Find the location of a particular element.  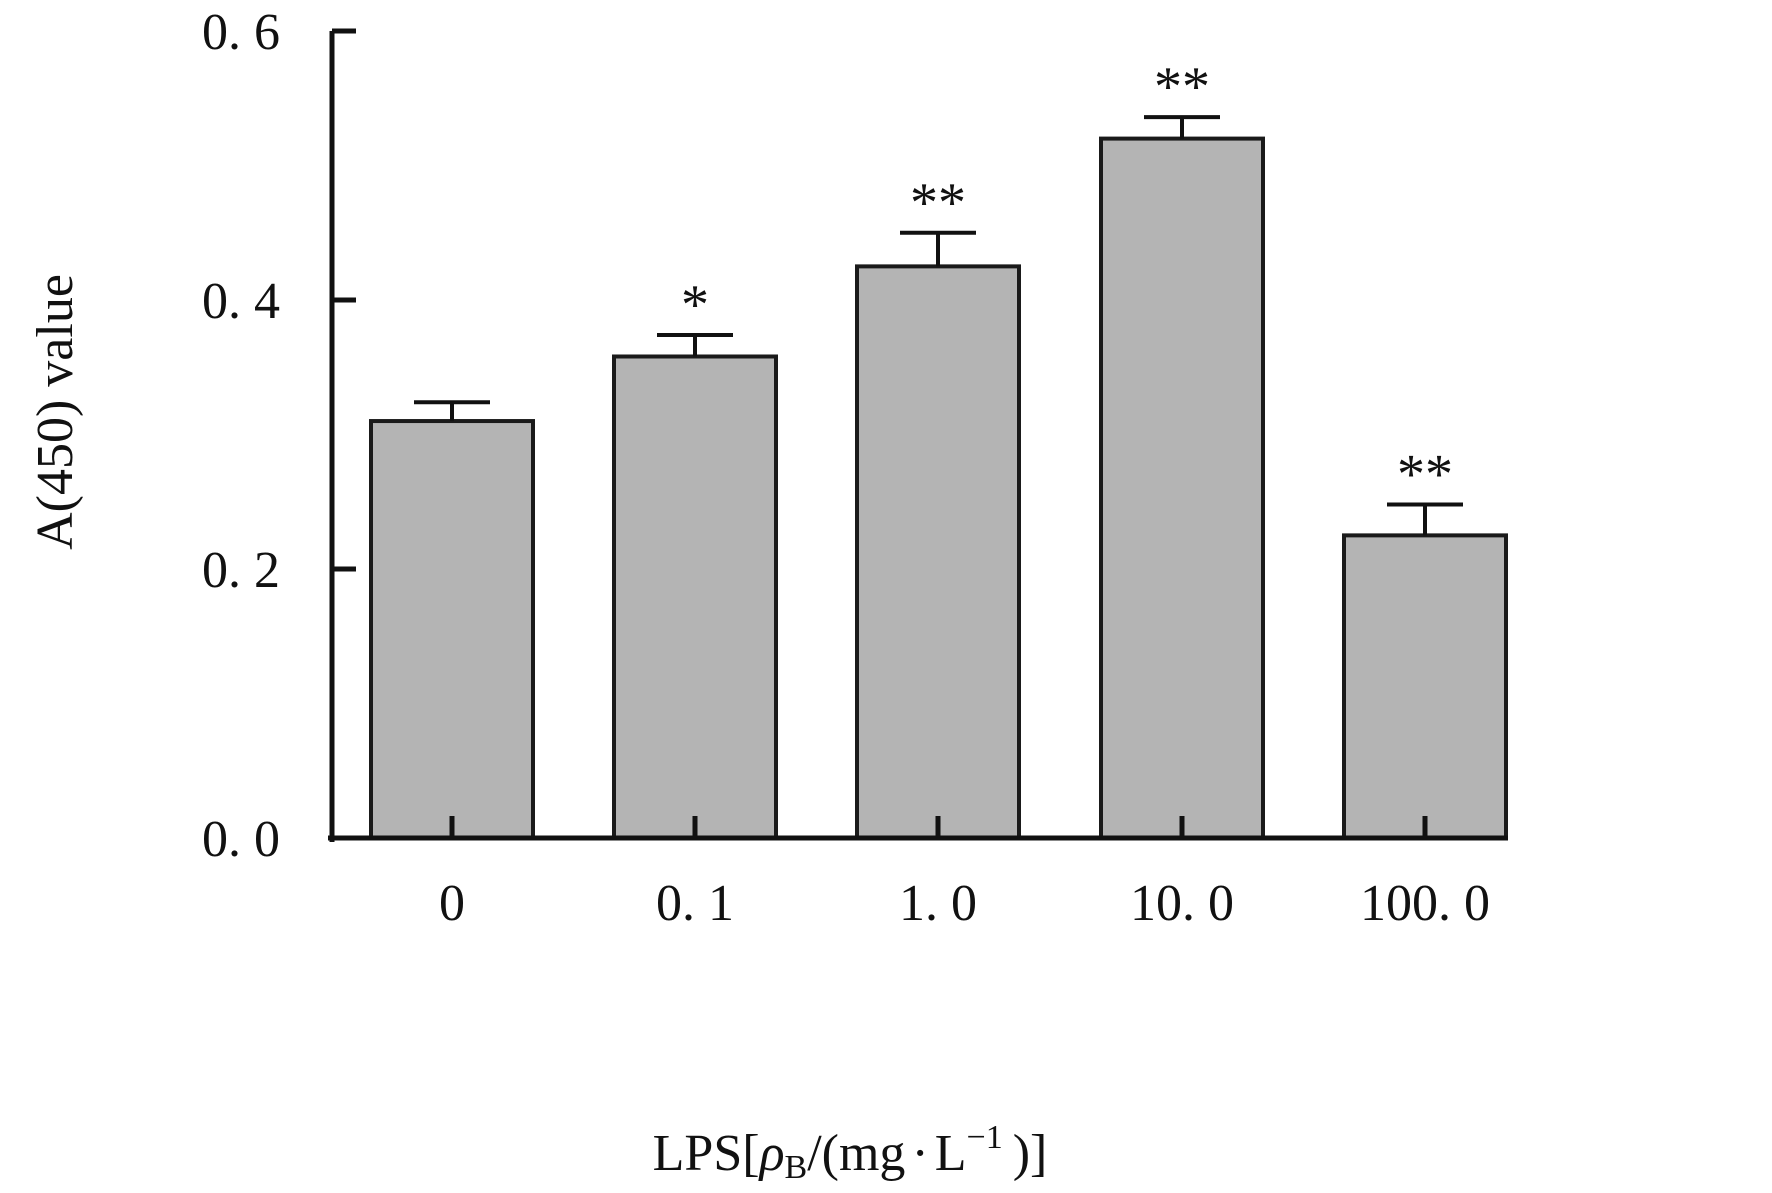

y-tick-label: 0. 4 is located at coordinates (241, 301).